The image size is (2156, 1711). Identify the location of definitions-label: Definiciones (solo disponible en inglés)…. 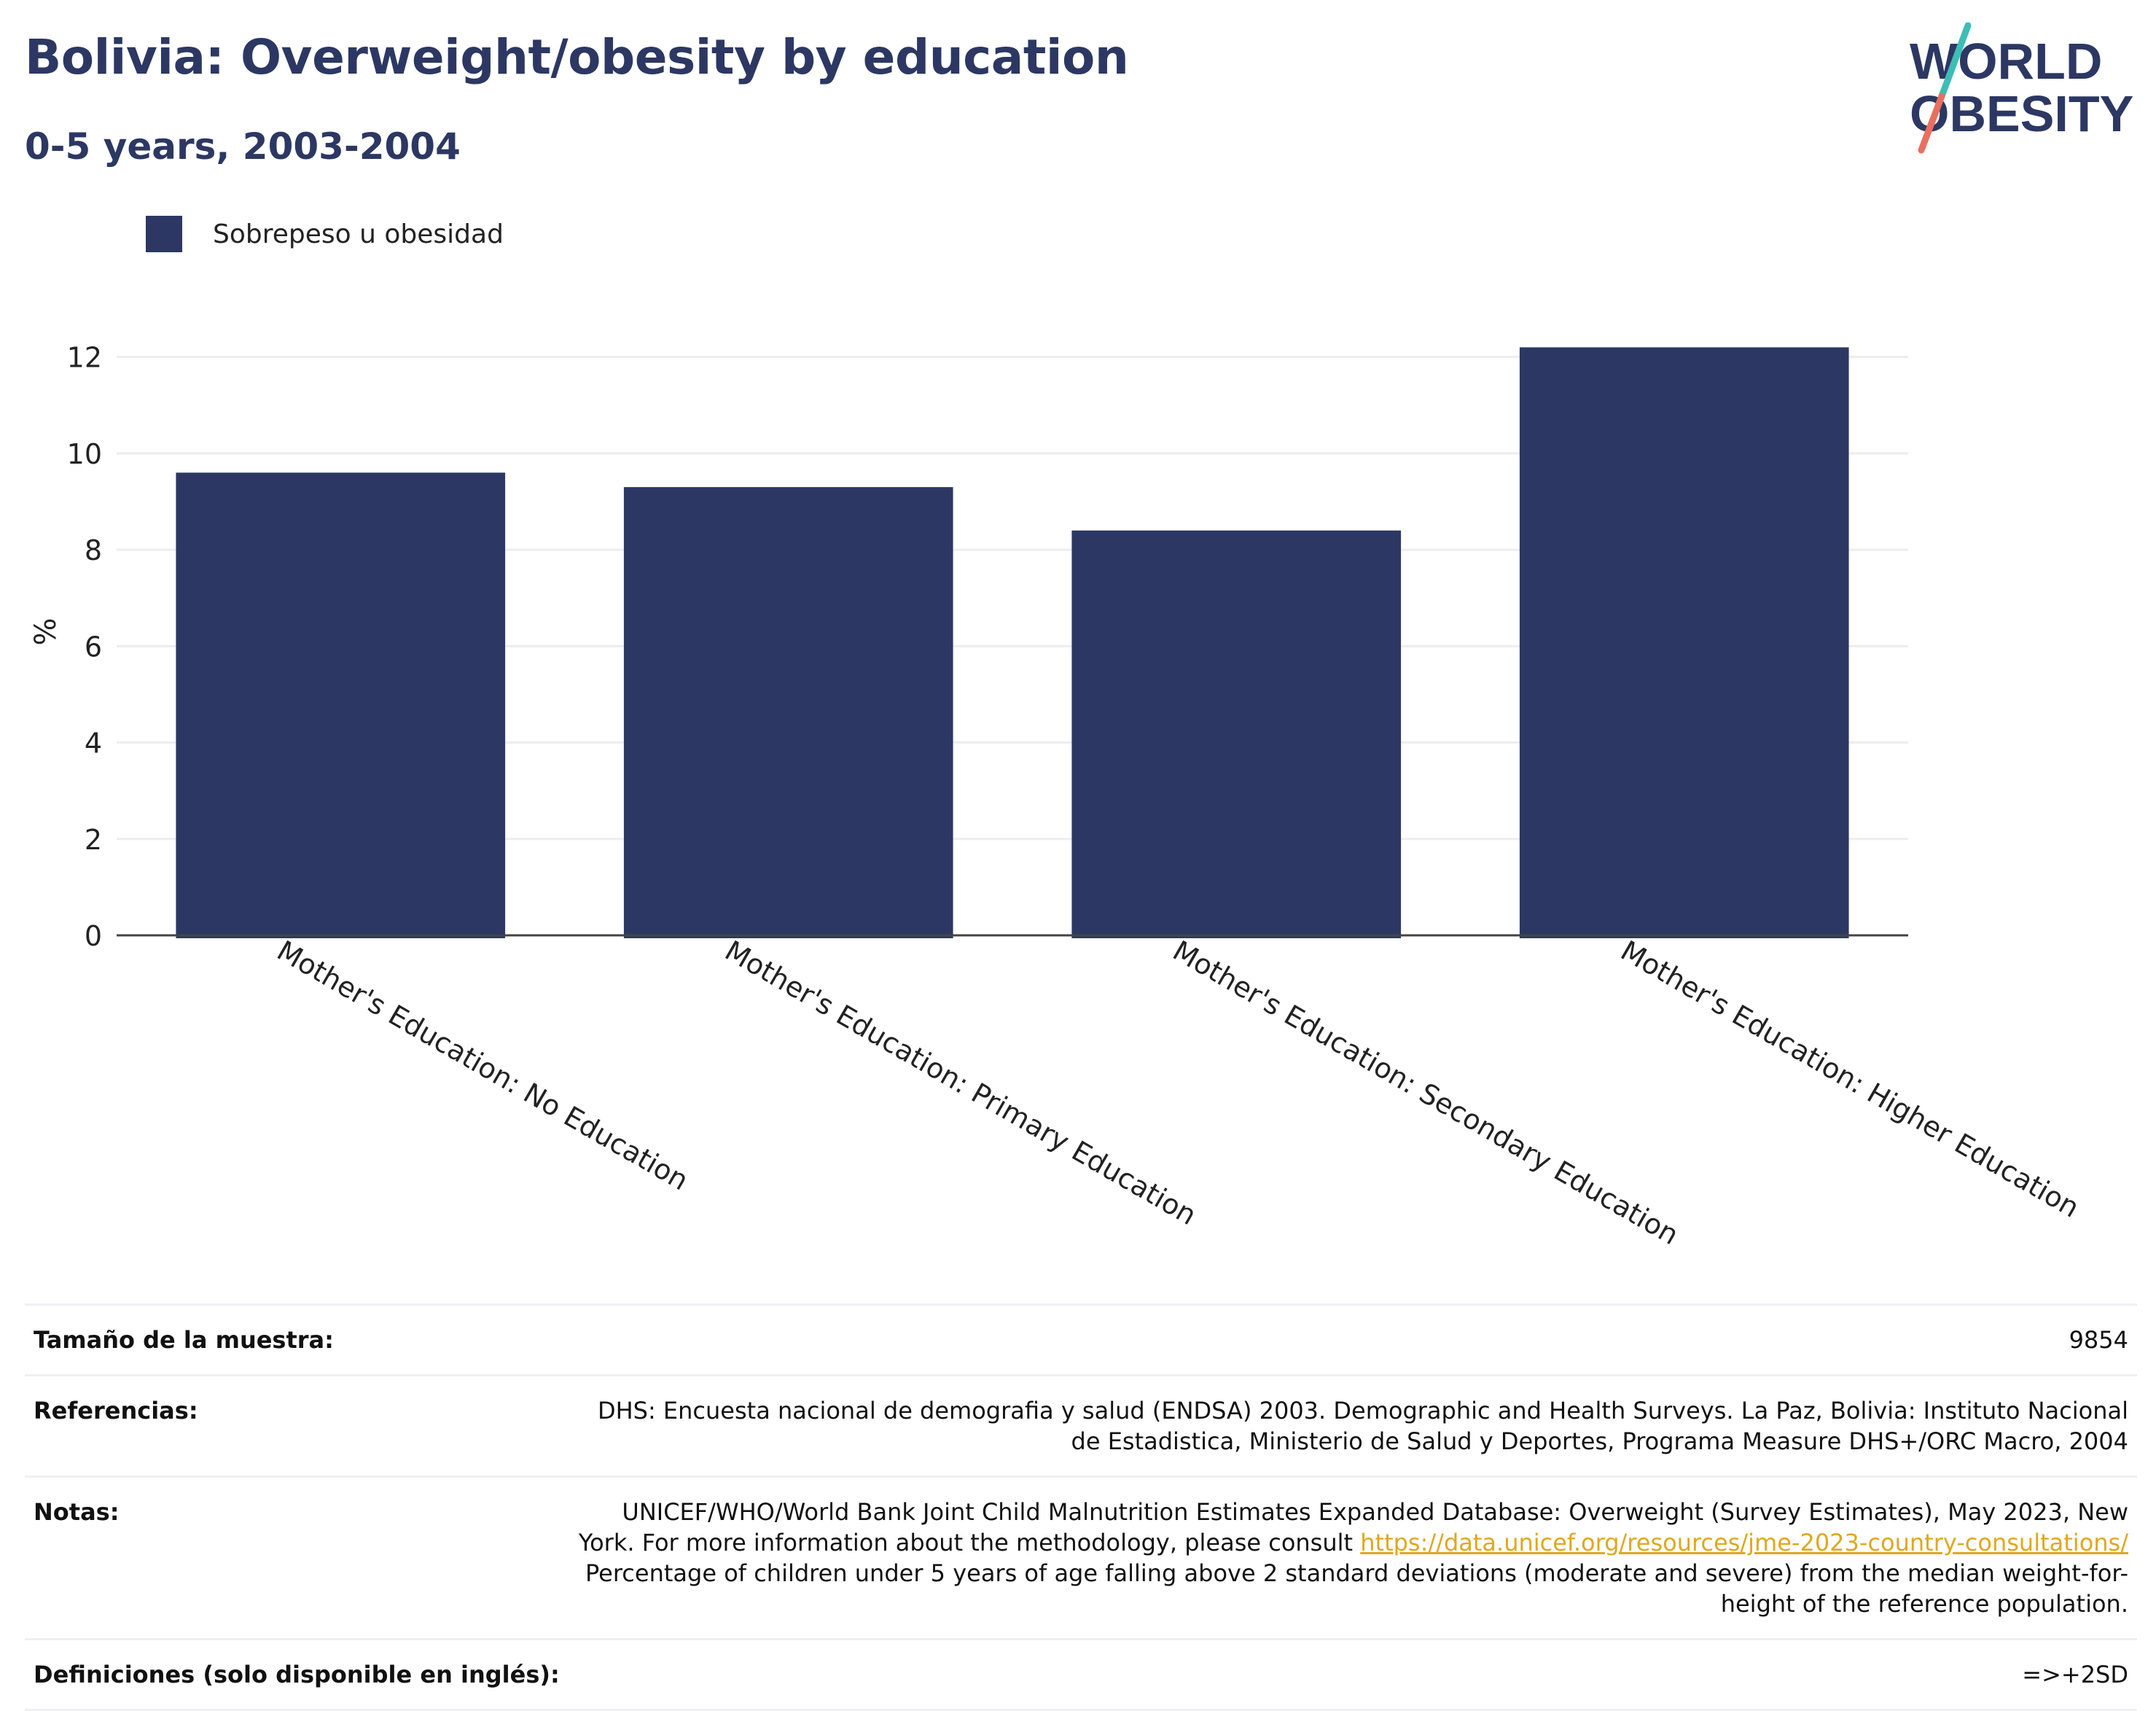
(297, 1674).